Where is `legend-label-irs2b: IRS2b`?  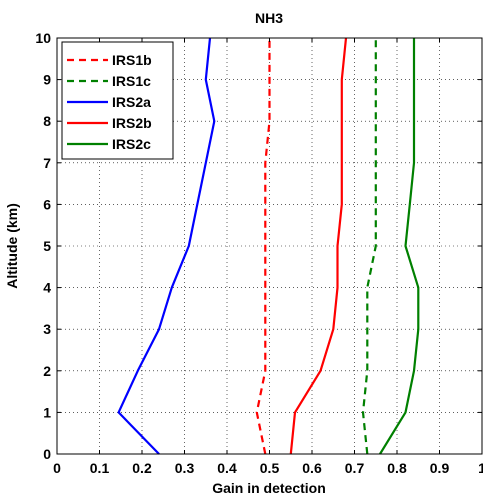 legend-label-irs2b: IRS2b is located at coordinates (132, 123).